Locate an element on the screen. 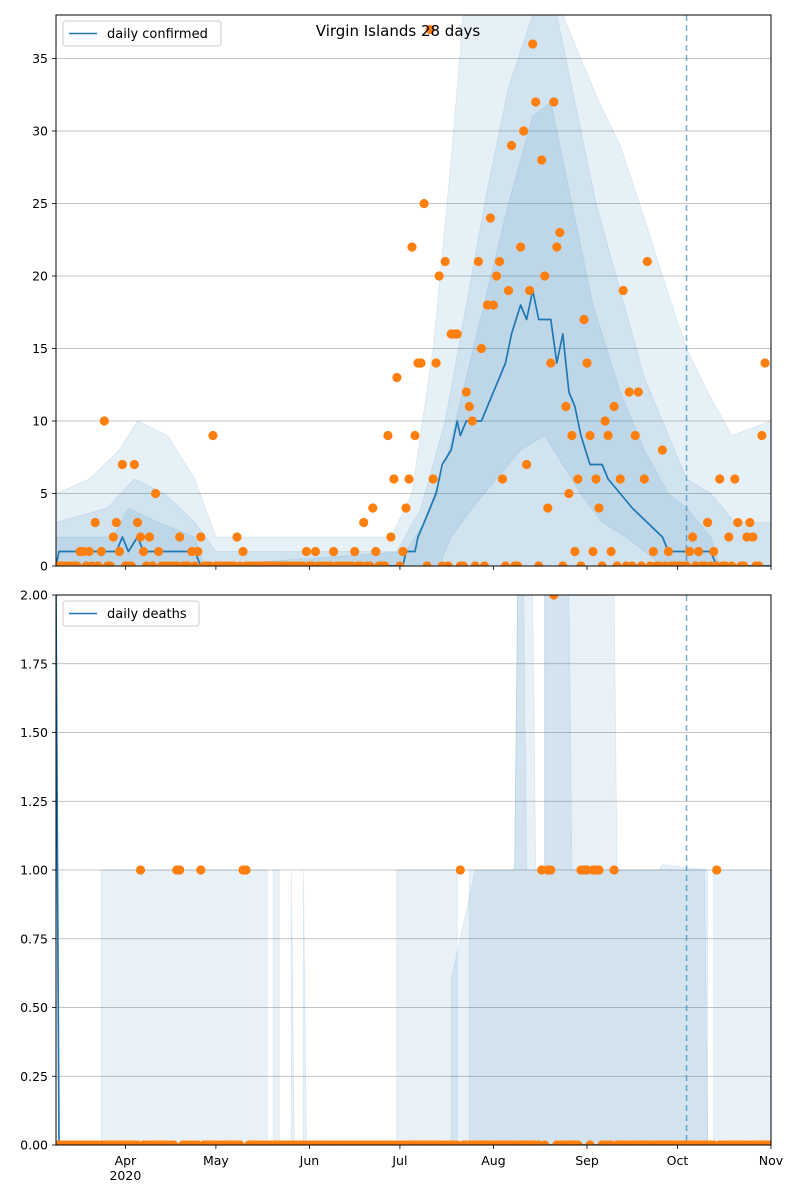 This screenshot has height=1200, width=800. y-tick-label: 30 is located at coordinates (40, 131).